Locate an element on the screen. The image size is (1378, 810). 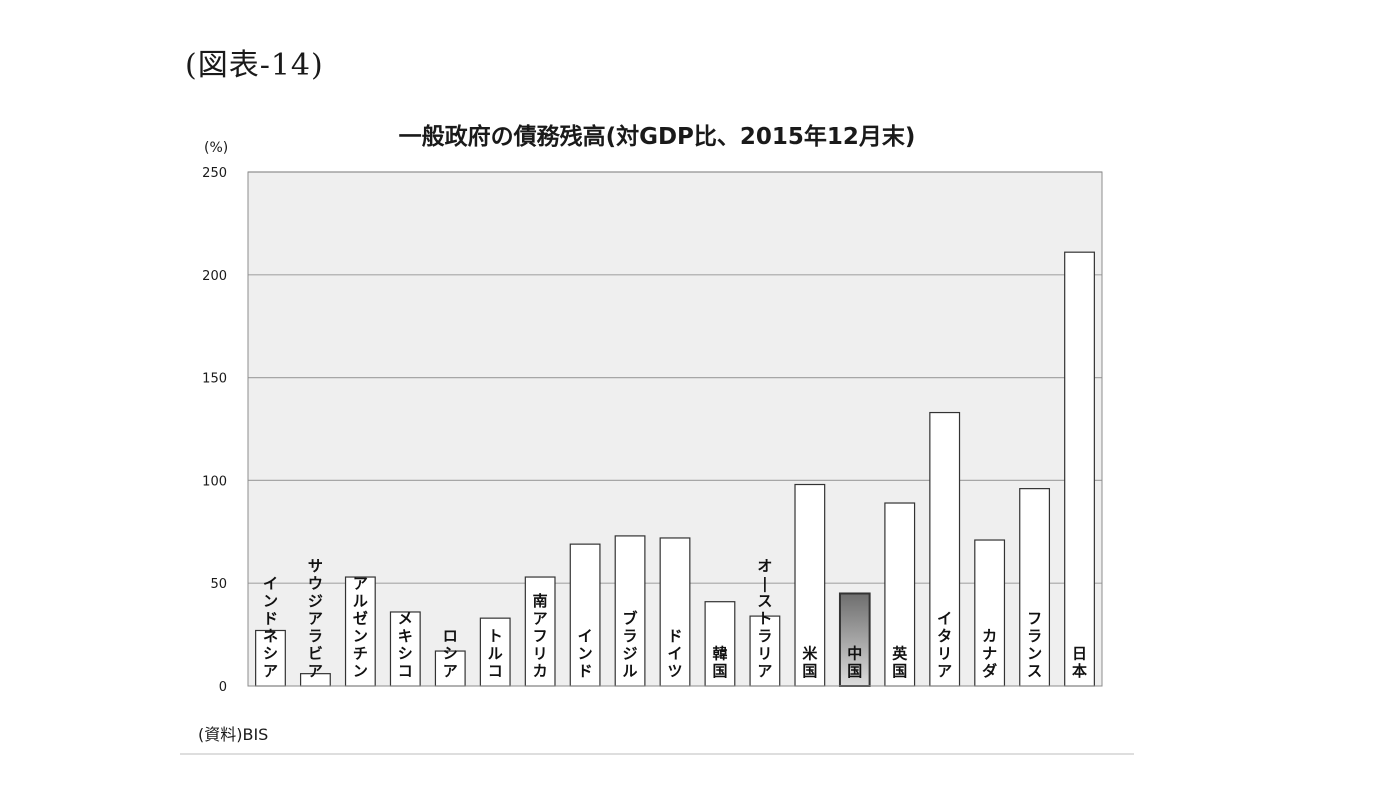
category-label: インドネシア is located at coordinates (270, 628).